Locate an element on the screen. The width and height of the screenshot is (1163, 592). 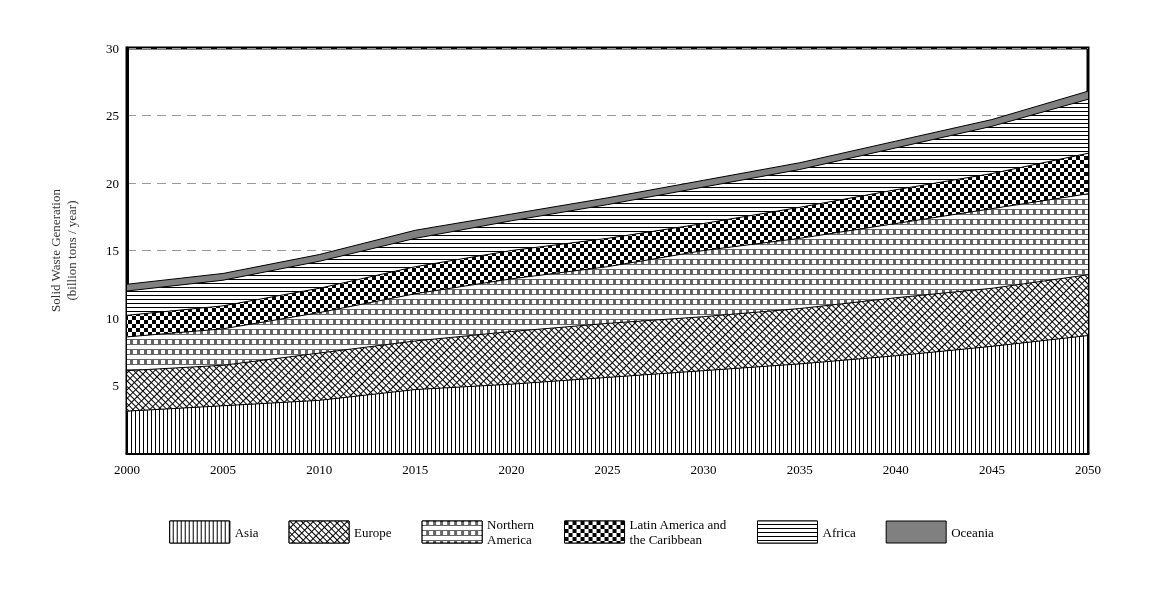
y-tick-label: 30 is located at coordinates (112, 48).